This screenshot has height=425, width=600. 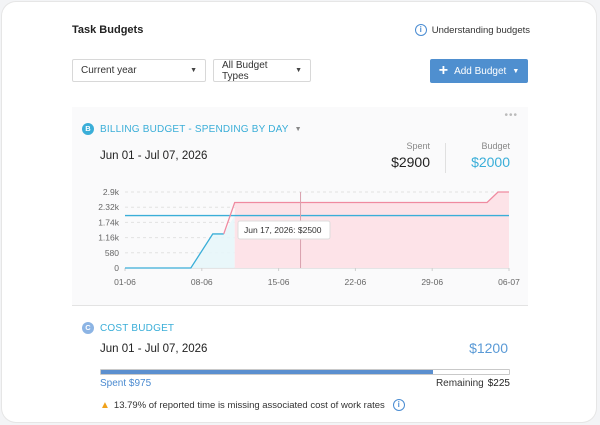 I want to click on y-tick-label: 0, so click(x=116, y=268).